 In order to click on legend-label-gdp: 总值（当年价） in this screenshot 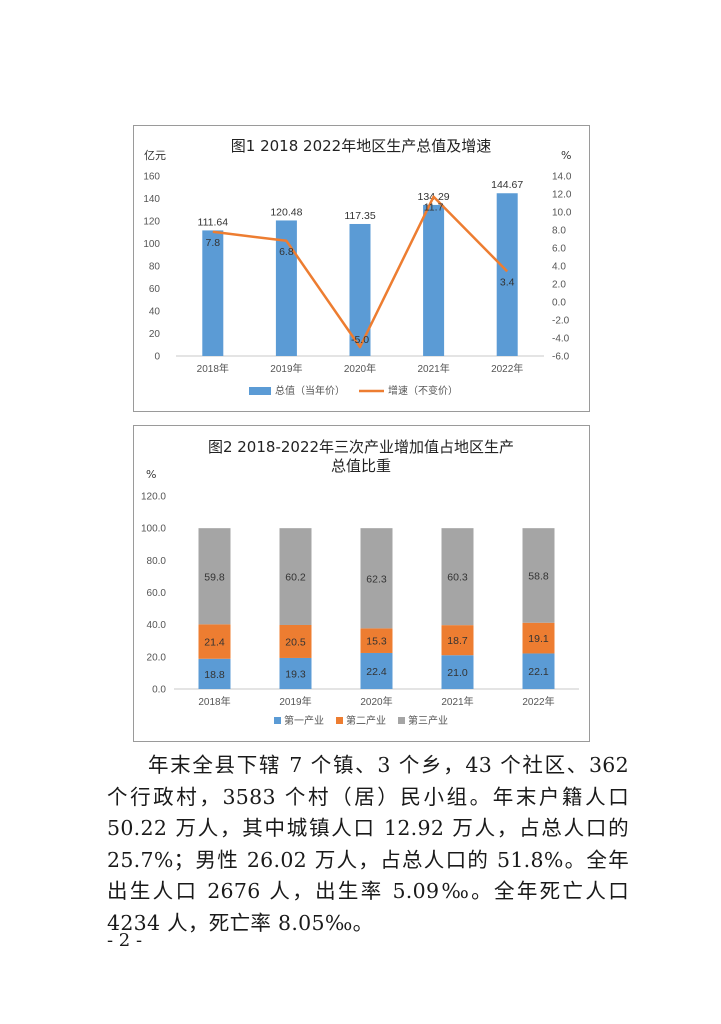, I will do `click(310, 390)`.